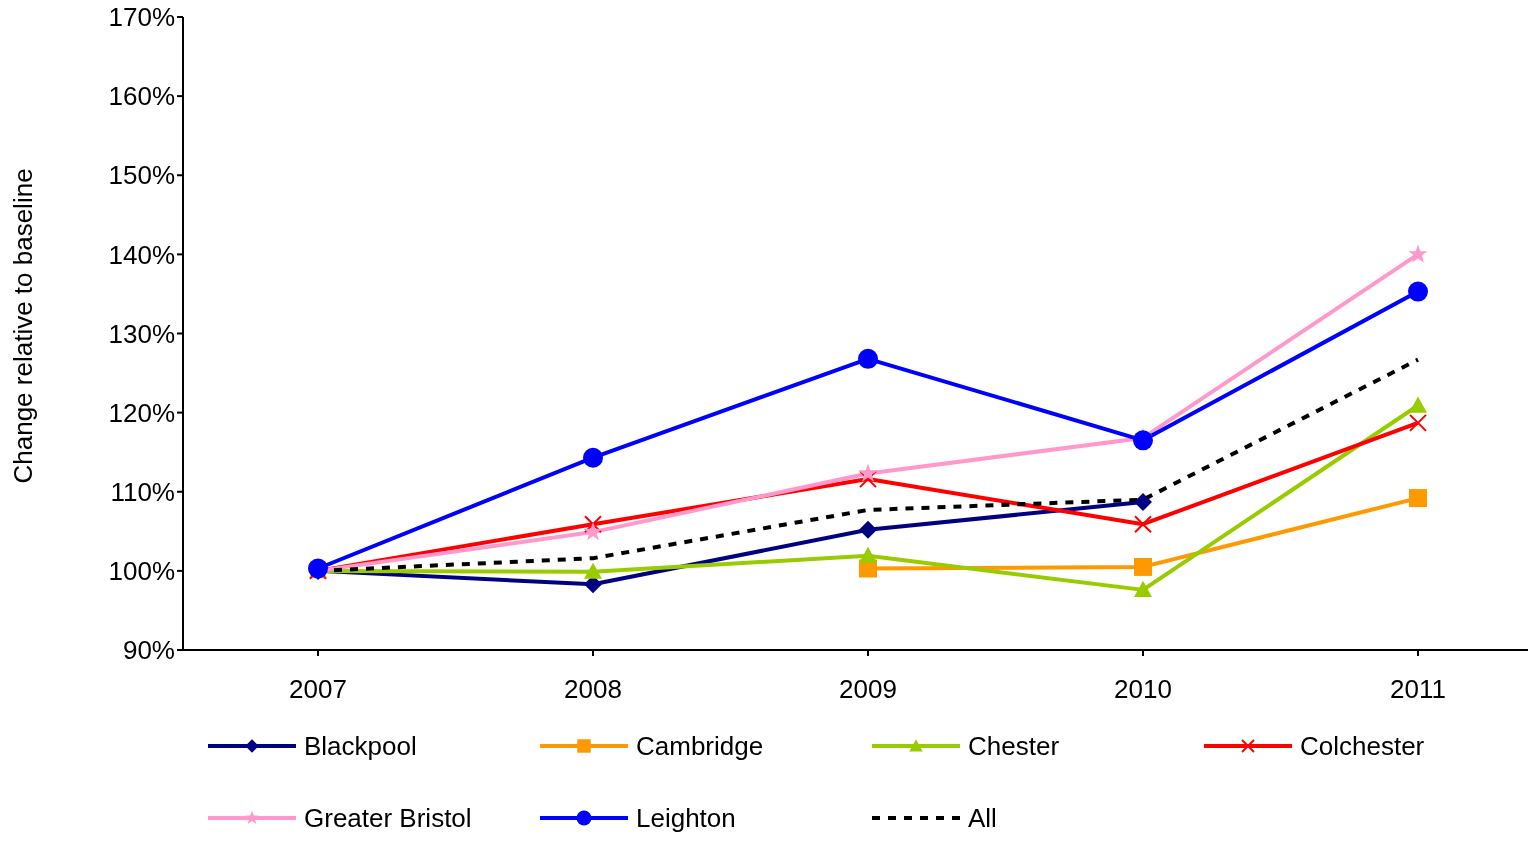 This screenshot has height=844, width=1540. Describe the element at coordinates (141, 333) in the screenshot. I see `y-tick-label: 130%` at that location.